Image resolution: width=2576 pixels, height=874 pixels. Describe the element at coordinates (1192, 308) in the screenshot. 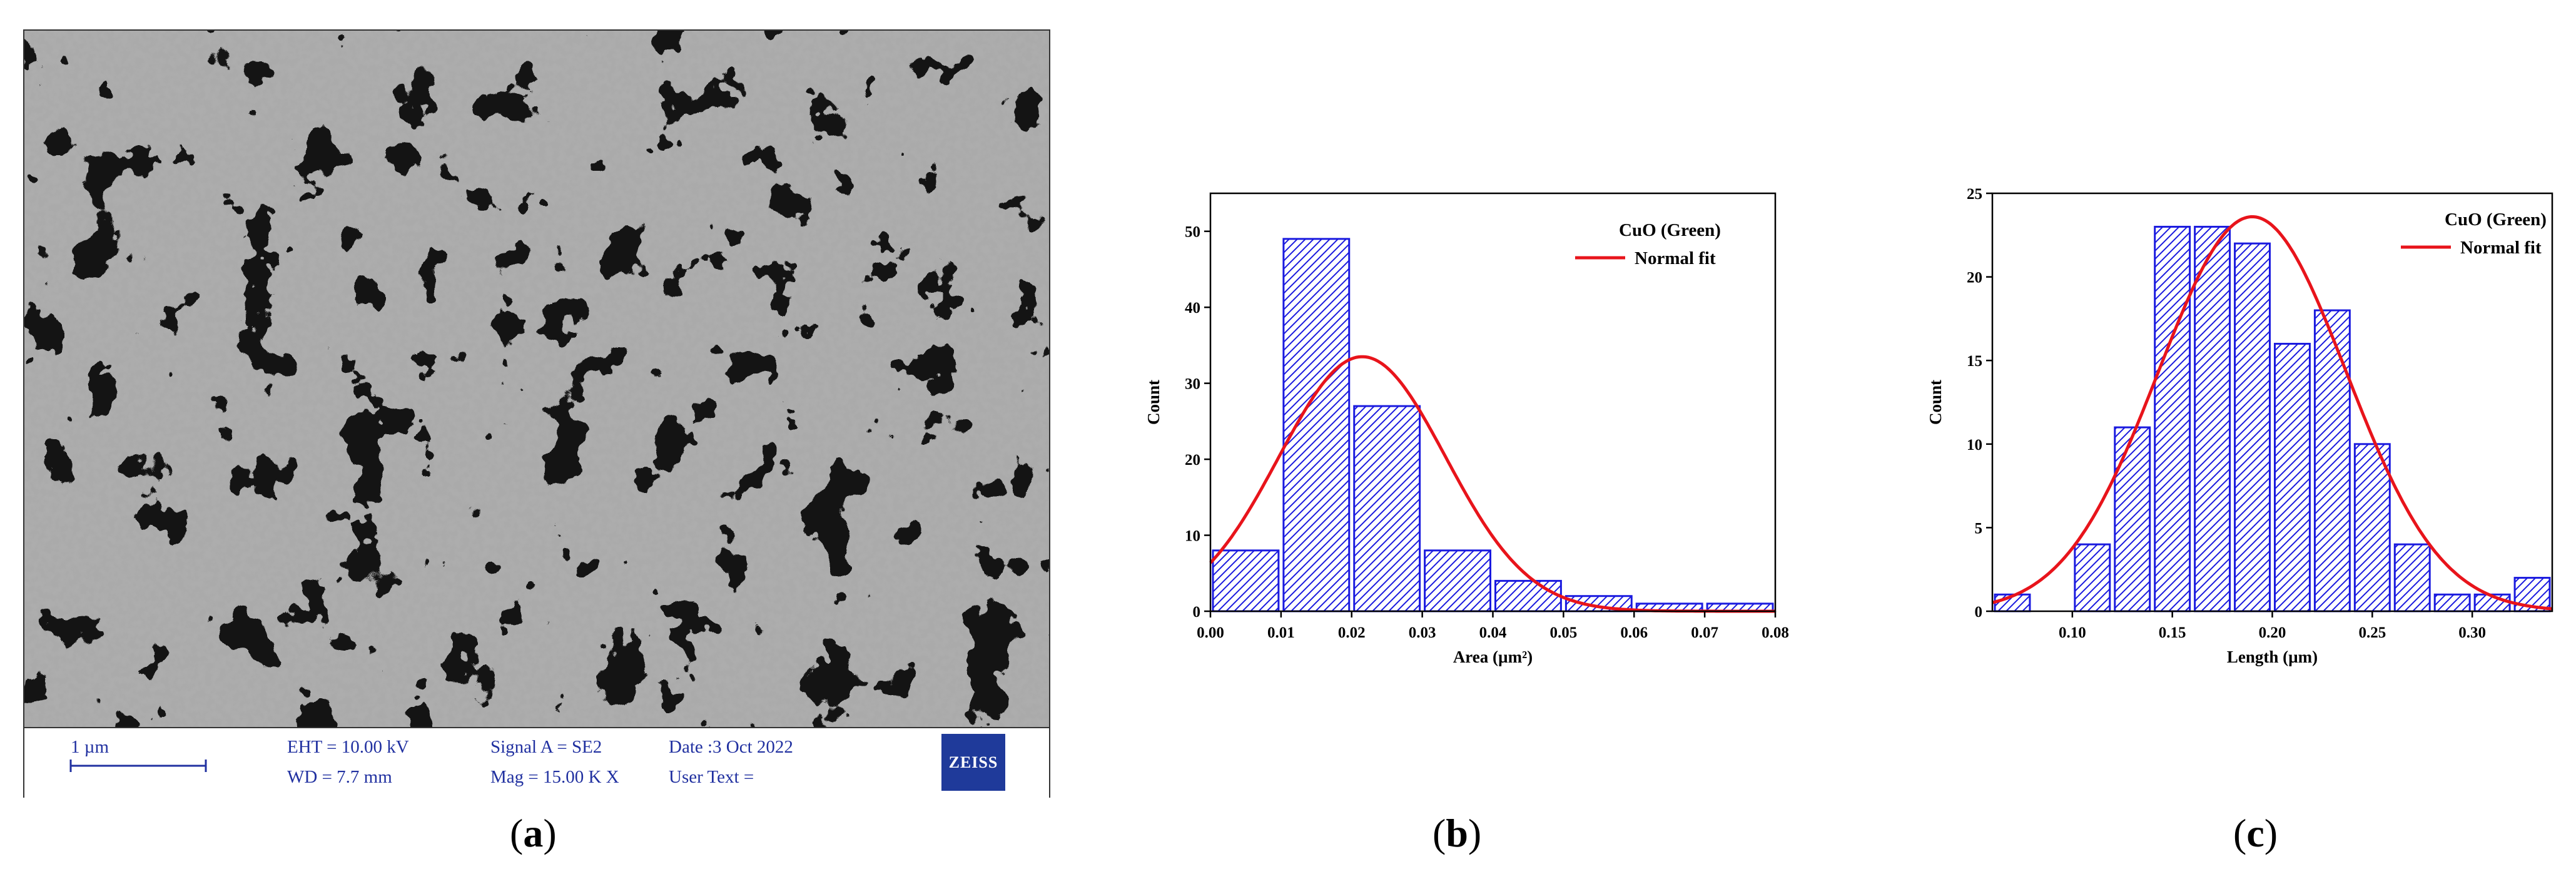

I see `y-tick-label: 40` at that location.